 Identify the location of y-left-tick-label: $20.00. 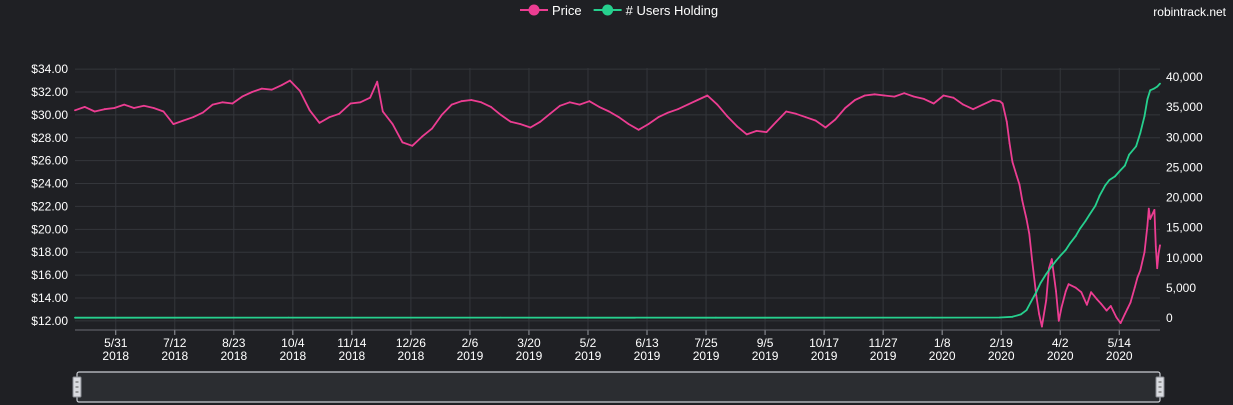
(49, 229).